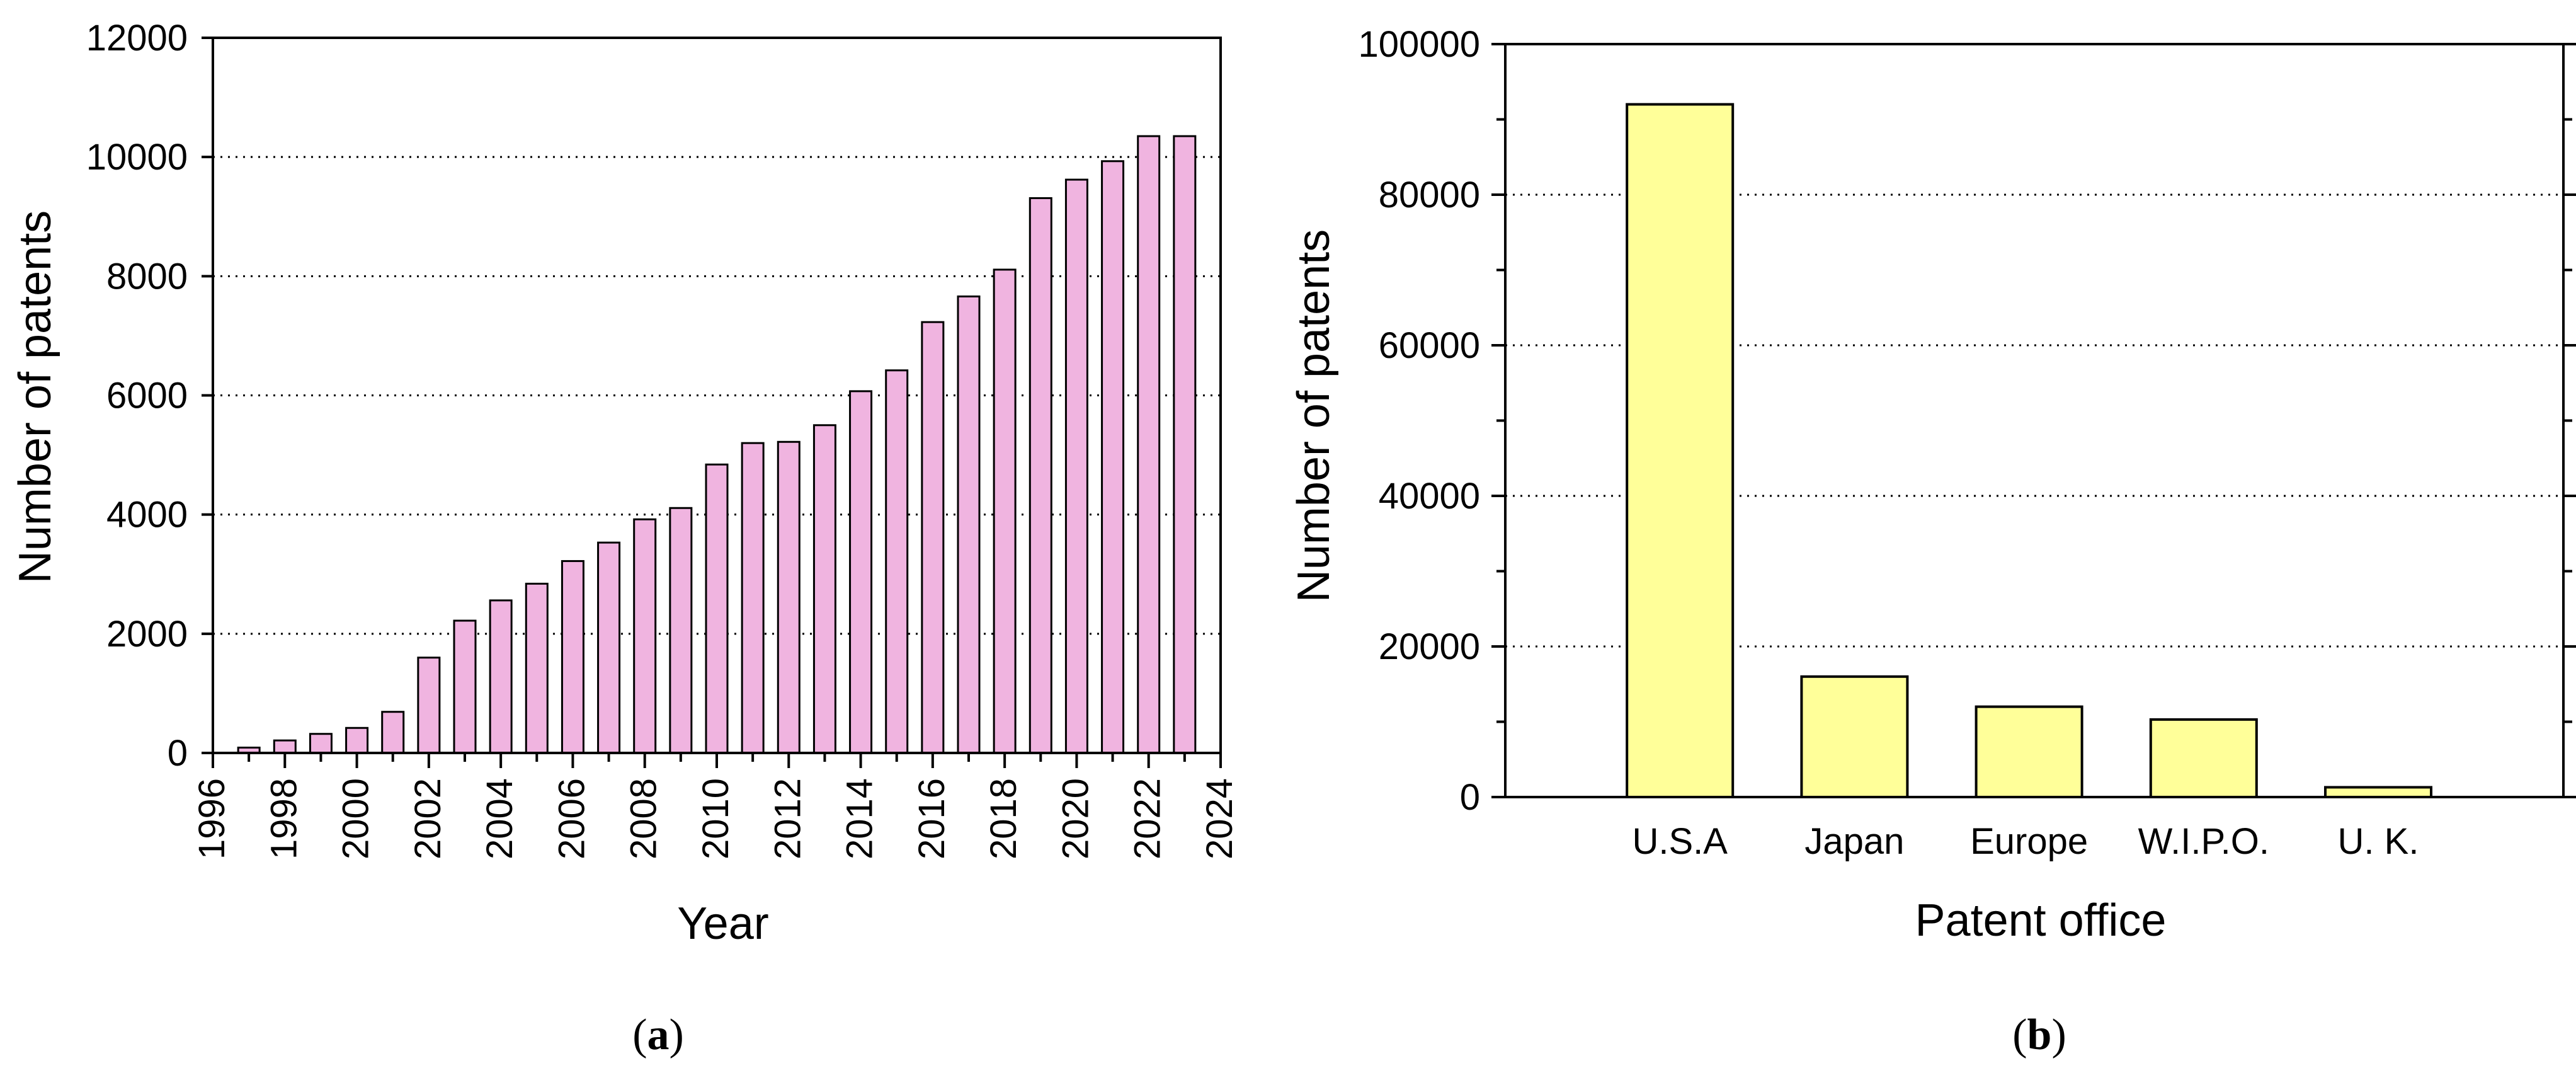 The image size is (2576, 1068). I want to click on chart-b-caption: (b), so click(2039, 1035).